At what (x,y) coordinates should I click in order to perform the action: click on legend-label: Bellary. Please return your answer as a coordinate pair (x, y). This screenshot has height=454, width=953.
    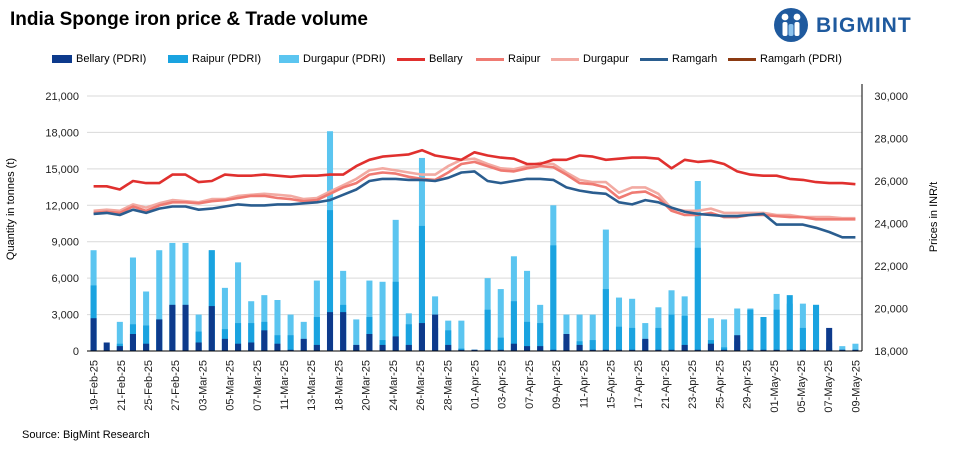
    Looking at the image, I should click on (446, 59).